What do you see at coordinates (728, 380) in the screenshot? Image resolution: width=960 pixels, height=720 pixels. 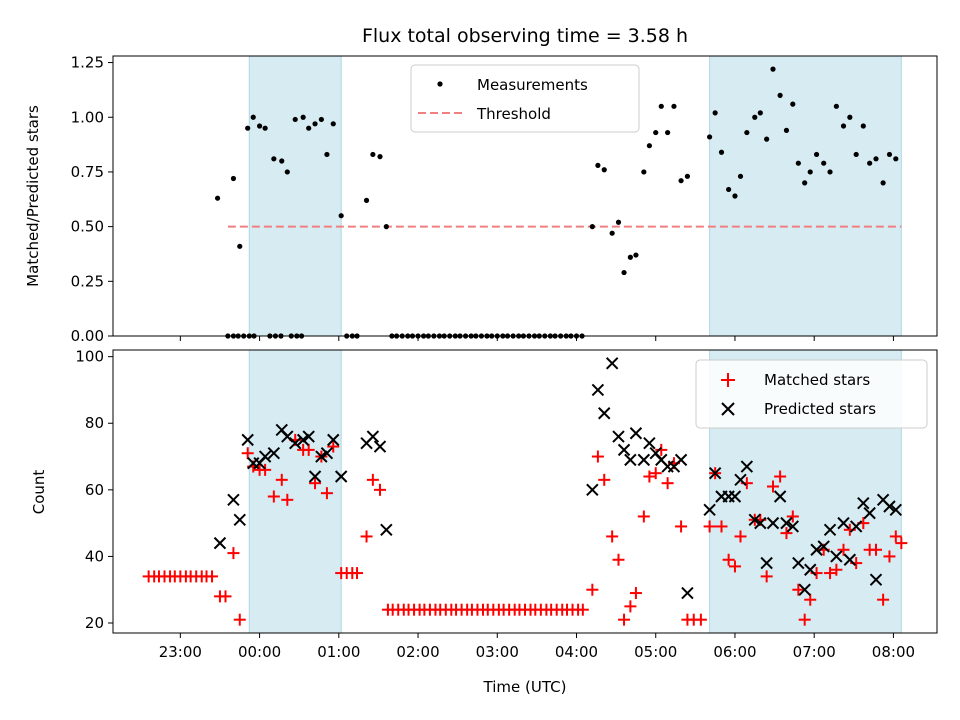 I see `legend-matched-marker` at bounding box center [728, 380].